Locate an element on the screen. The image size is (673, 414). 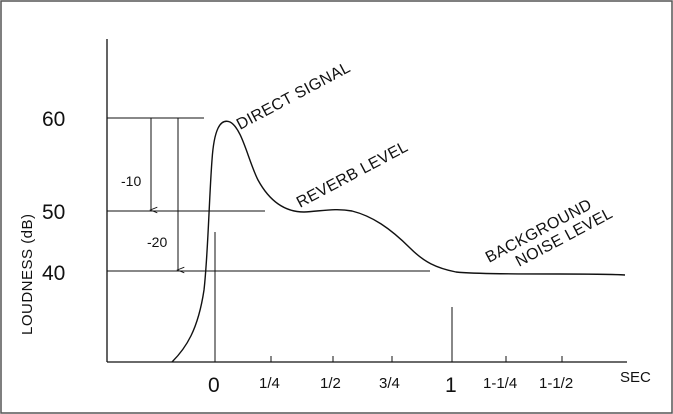
x-tick-three-quarter: 3/4 is located at coordinates (389, 383).